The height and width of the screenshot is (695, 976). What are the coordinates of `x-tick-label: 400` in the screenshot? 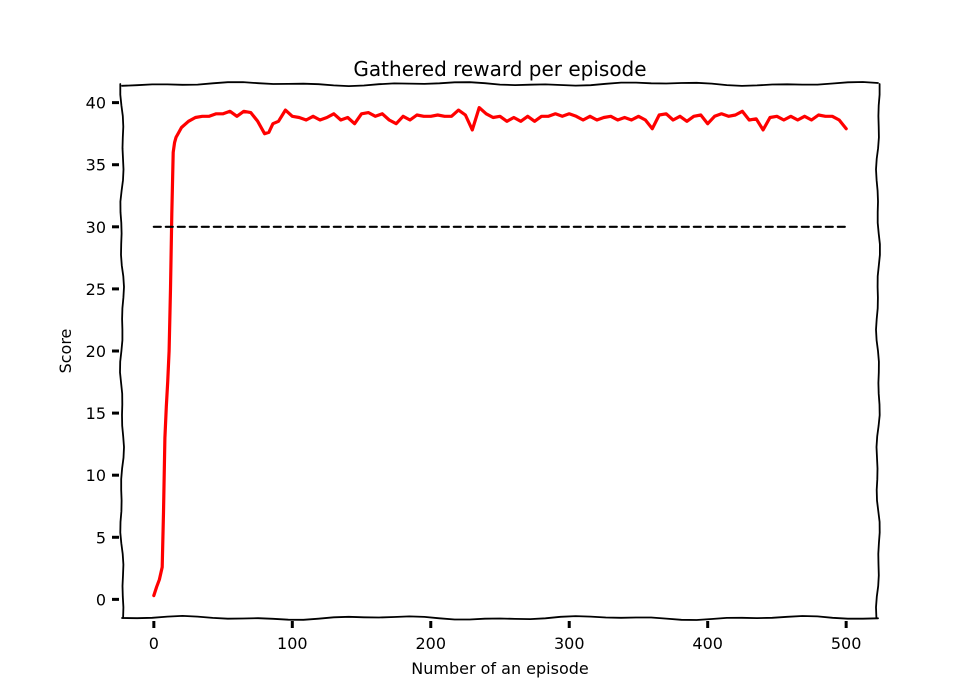 It's located at (707, 643).